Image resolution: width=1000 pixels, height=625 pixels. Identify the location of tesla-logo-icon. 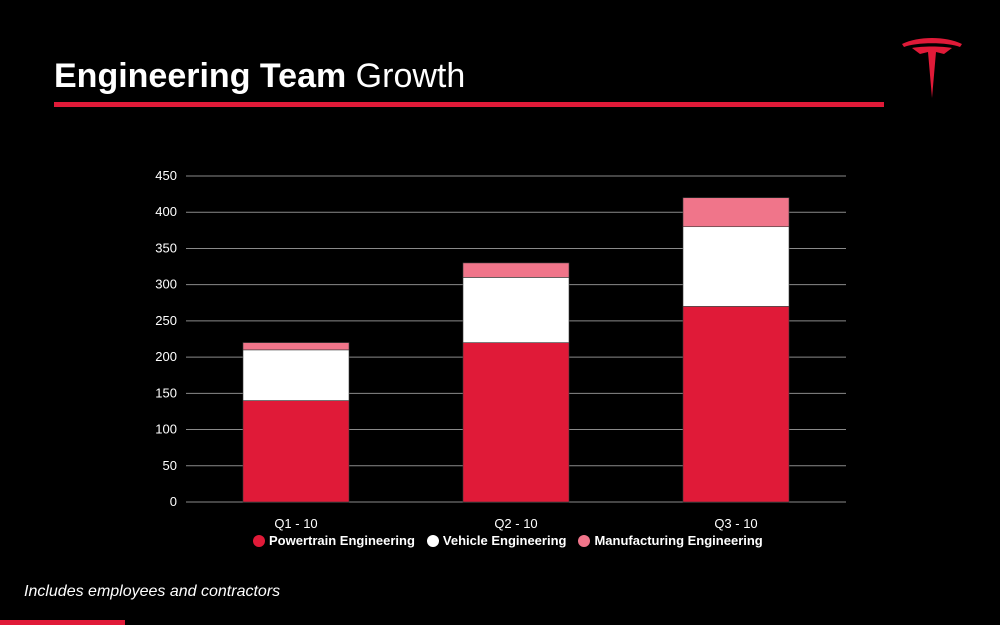
(932, 68).